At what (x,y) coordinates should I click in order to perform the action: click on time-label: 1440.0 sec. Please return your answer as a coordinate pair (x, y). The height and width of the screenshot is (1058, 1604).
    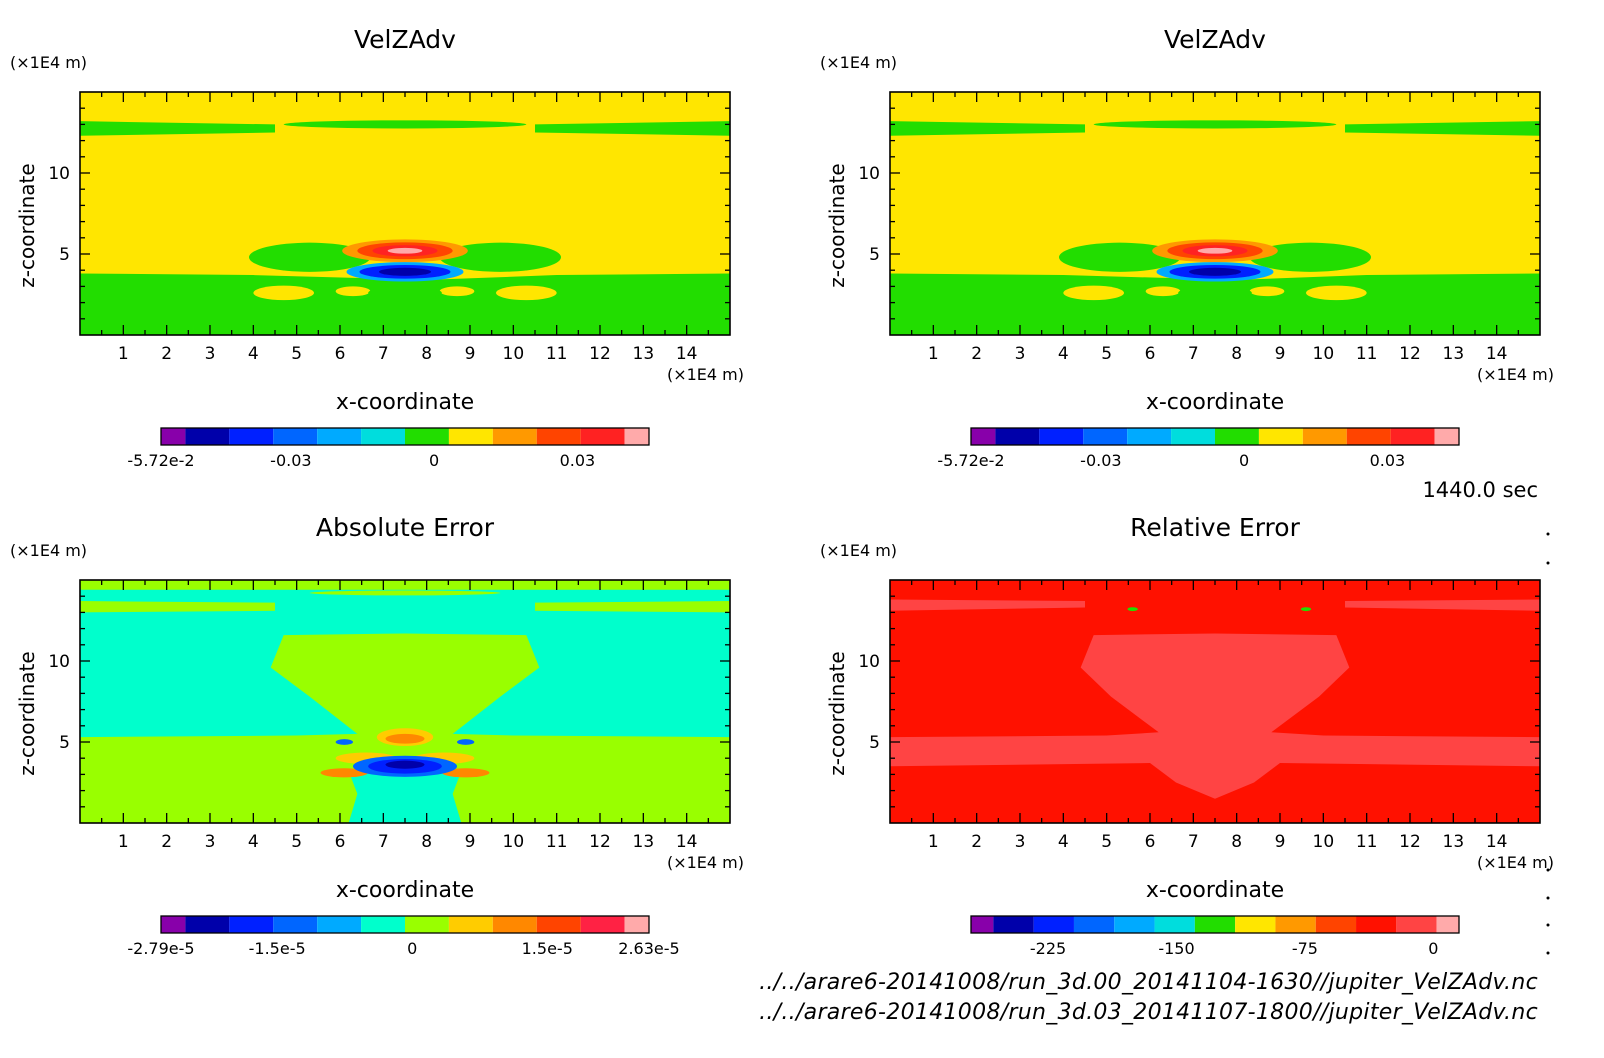
    Looking at the image, I should click on (1480, 490).